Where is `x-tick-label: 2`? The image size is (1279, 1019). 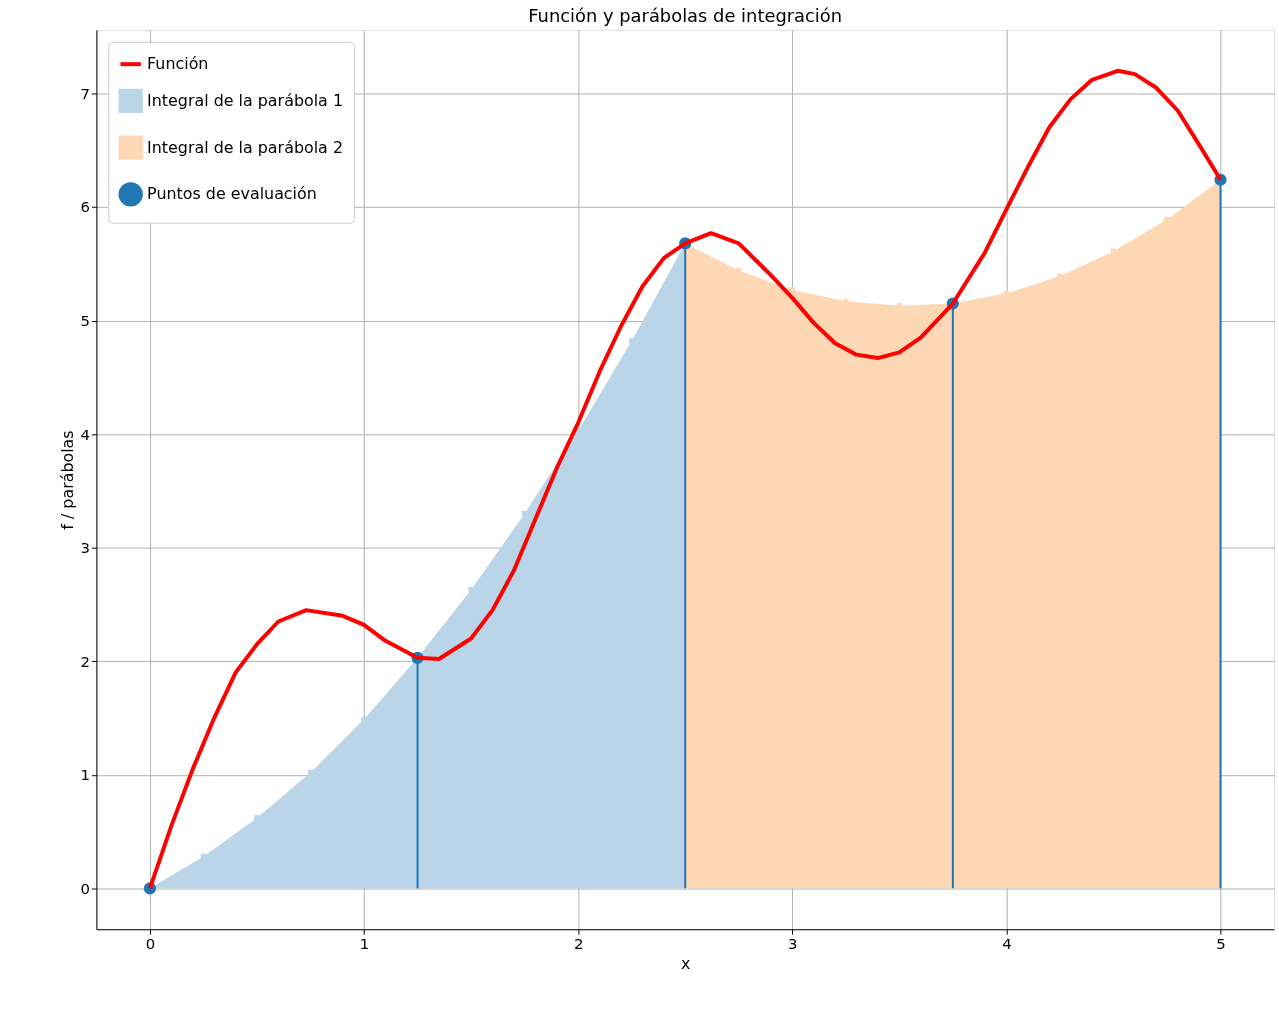
x-tick-label: 2 is located at coordinates (578, 943).